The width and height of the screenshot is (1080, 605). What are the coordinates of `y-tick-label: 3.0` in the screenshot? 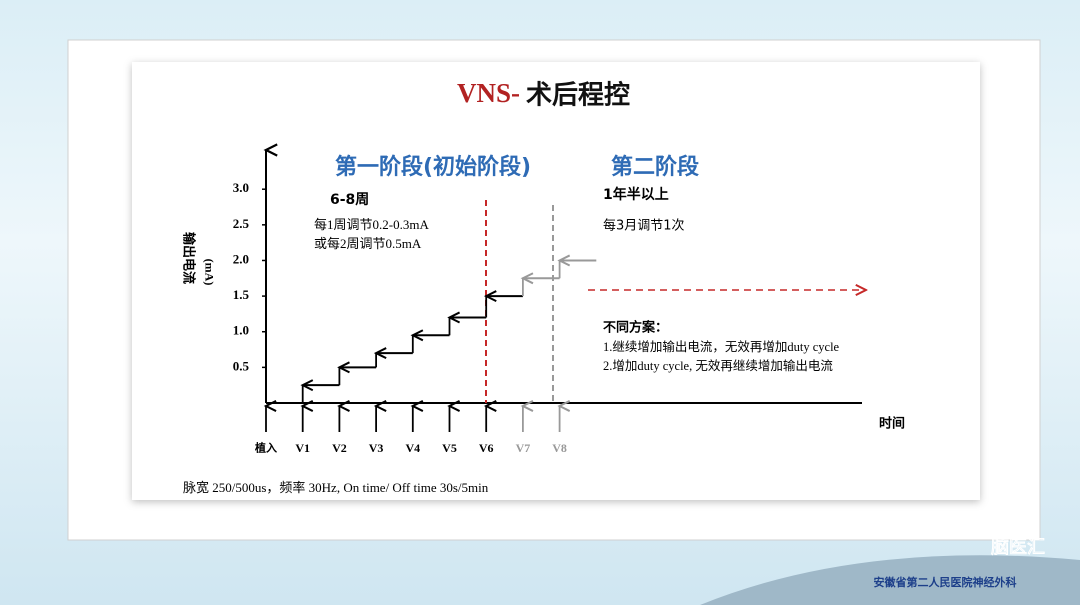 It's located at (241, 187).